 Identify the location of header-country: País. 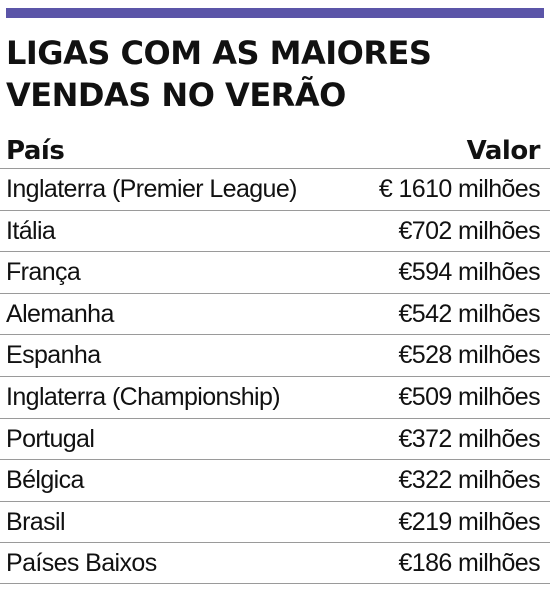
(35, 151).